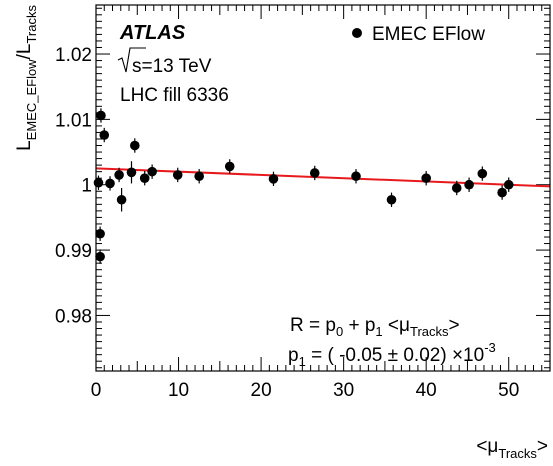  I want to click on x-tick-label: 30, so click(343, 390).